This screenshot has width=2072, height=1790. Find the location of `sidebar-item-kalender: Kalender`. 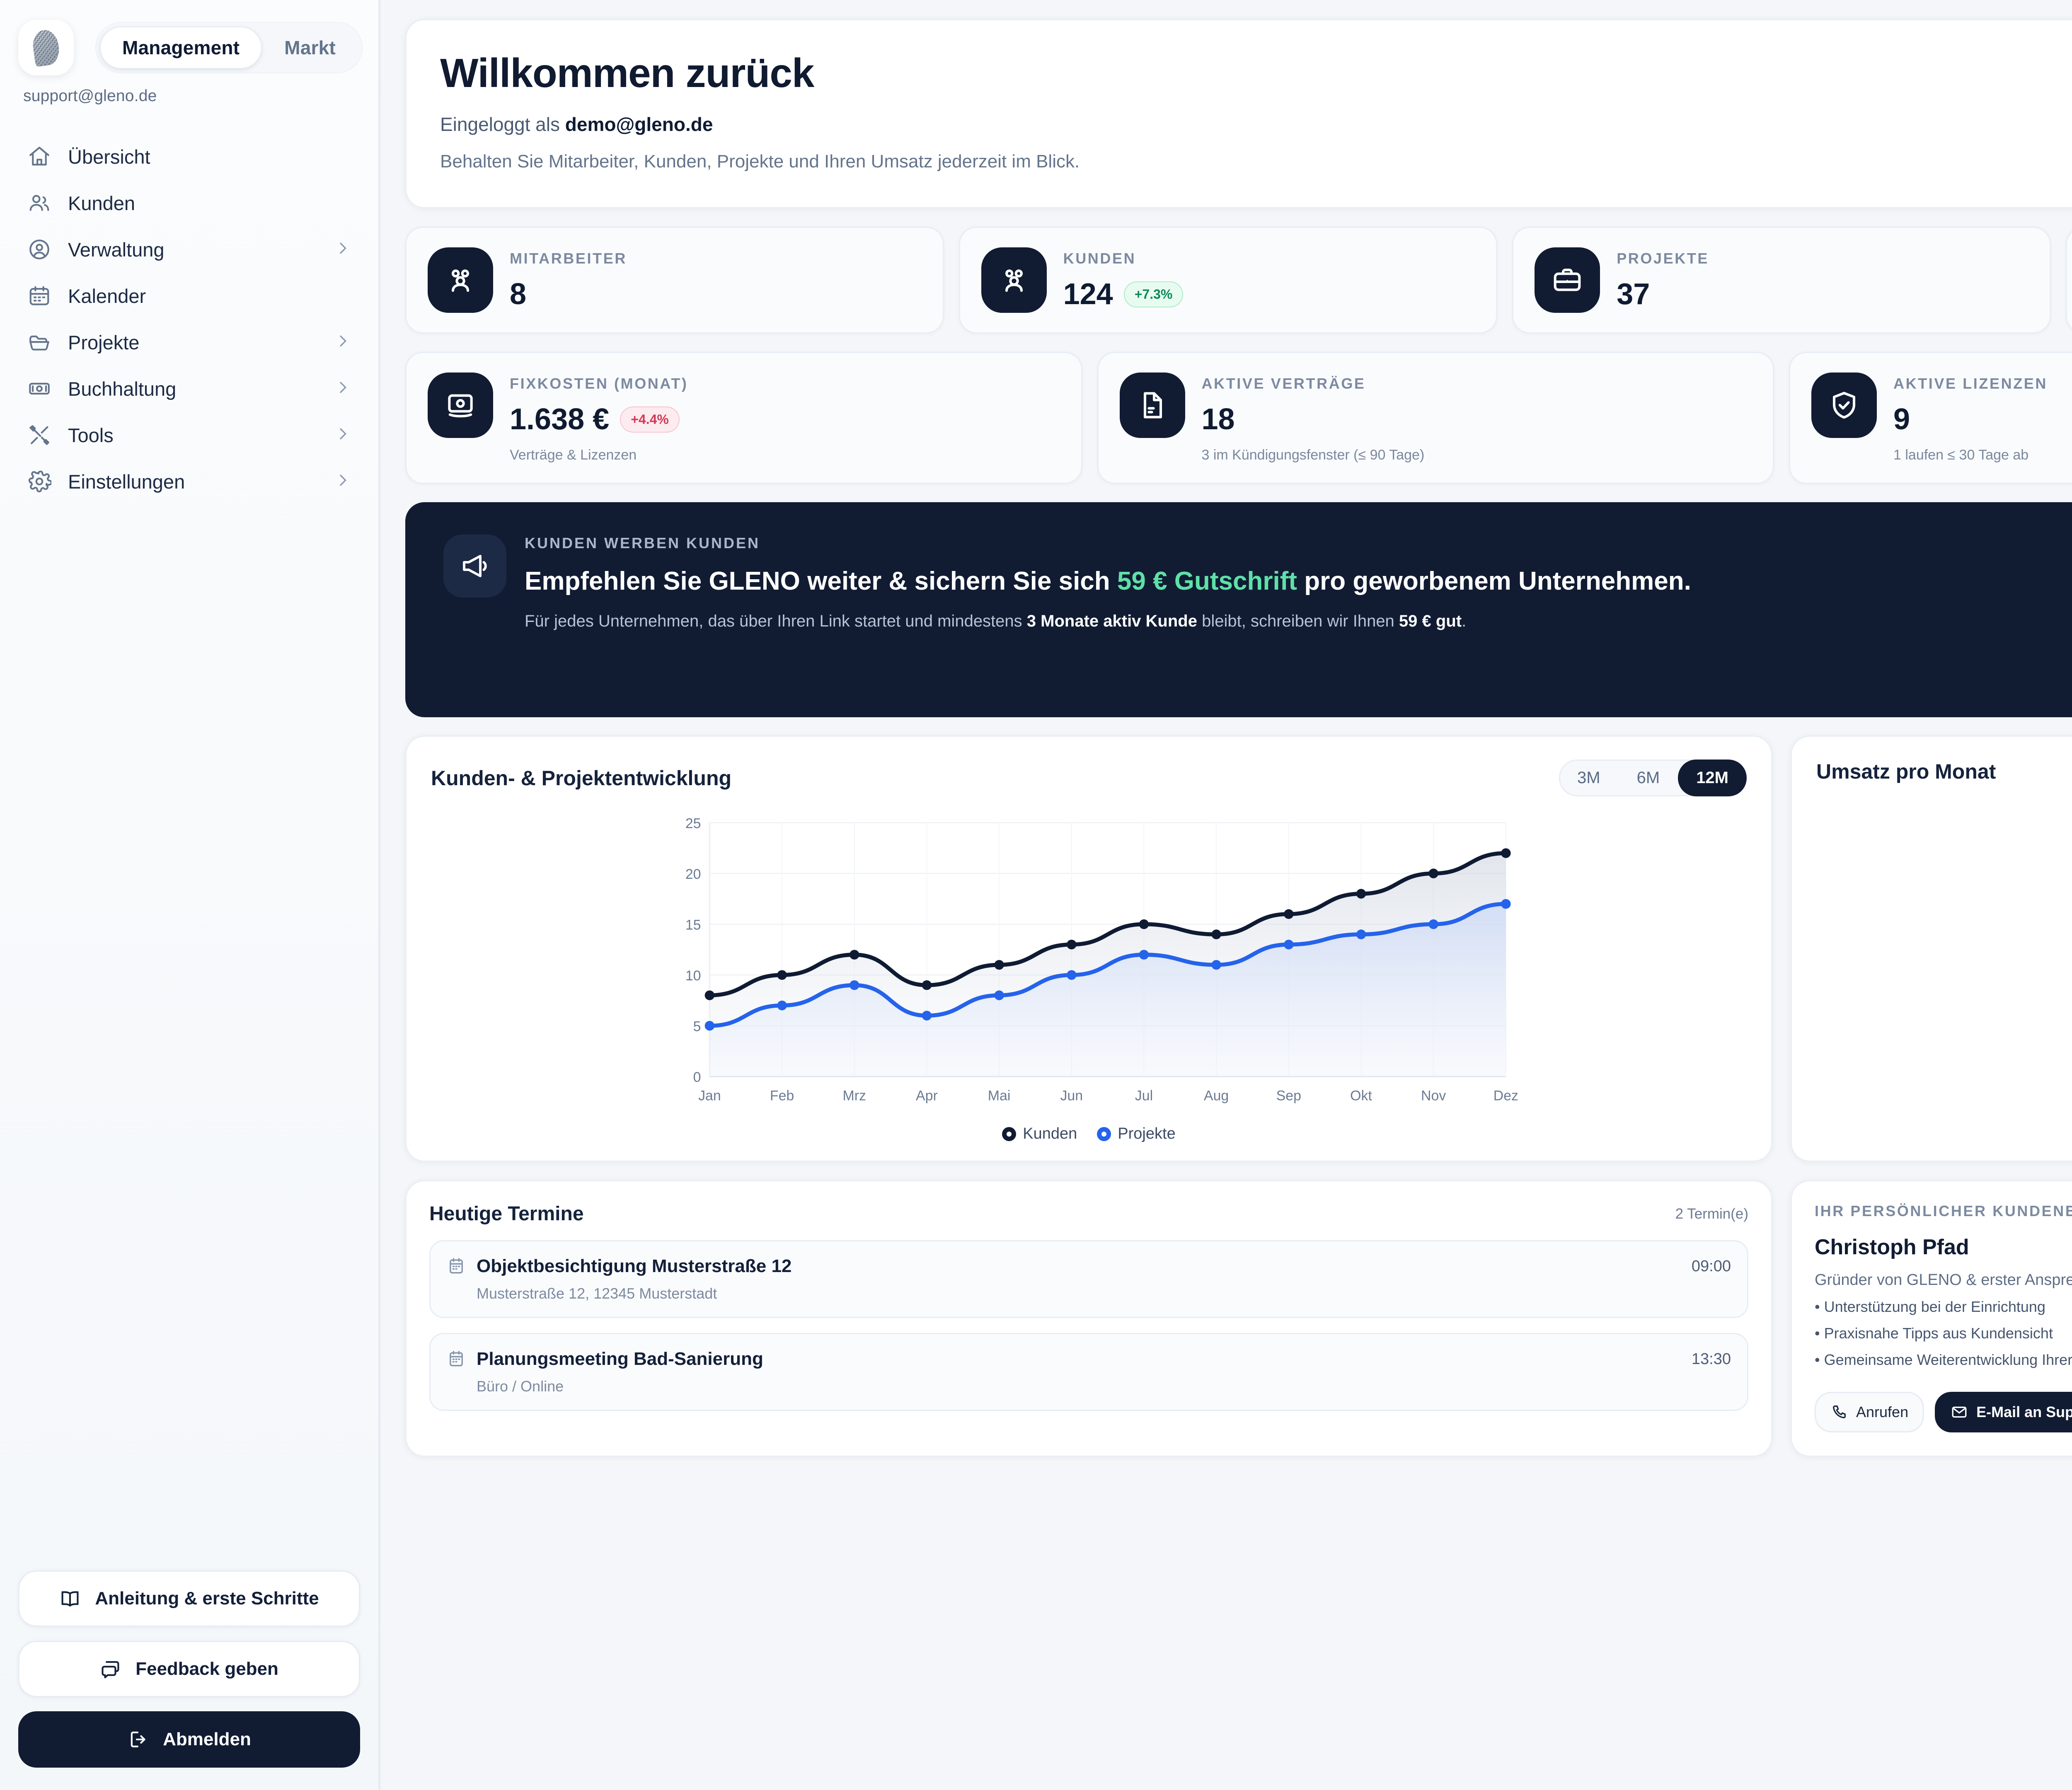

sidebar-item-kalender: Kalender is located at coordinates (189, 296).